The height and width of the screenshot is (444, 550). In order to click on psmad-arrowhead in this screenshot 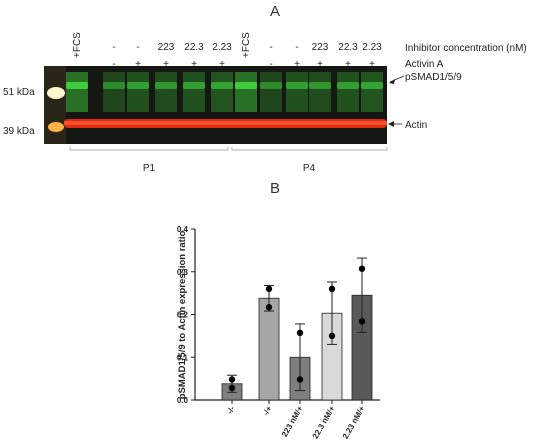, I will do `click(392, 81)`.